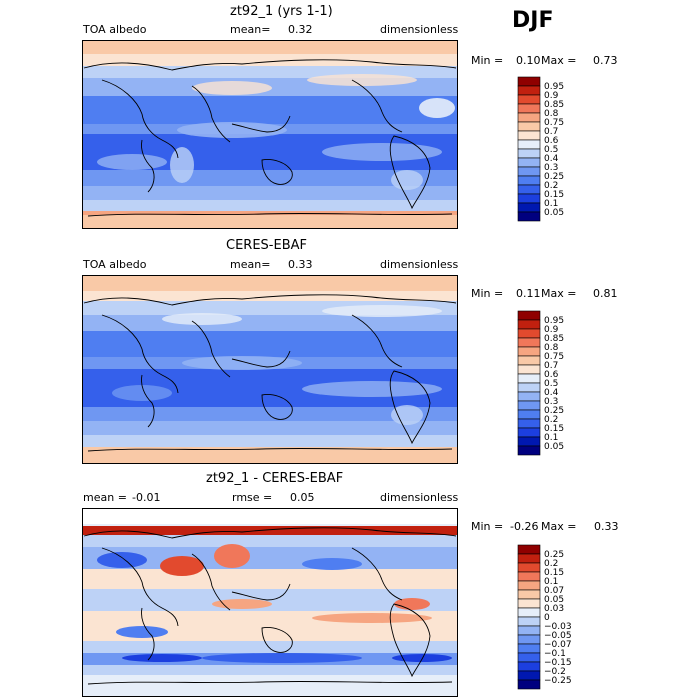 This screenshot has height=700, width=700. Describe the element at coordinates (606, 526) in the screenshot. I see `panel-3-max-value: 0.33` at that location.